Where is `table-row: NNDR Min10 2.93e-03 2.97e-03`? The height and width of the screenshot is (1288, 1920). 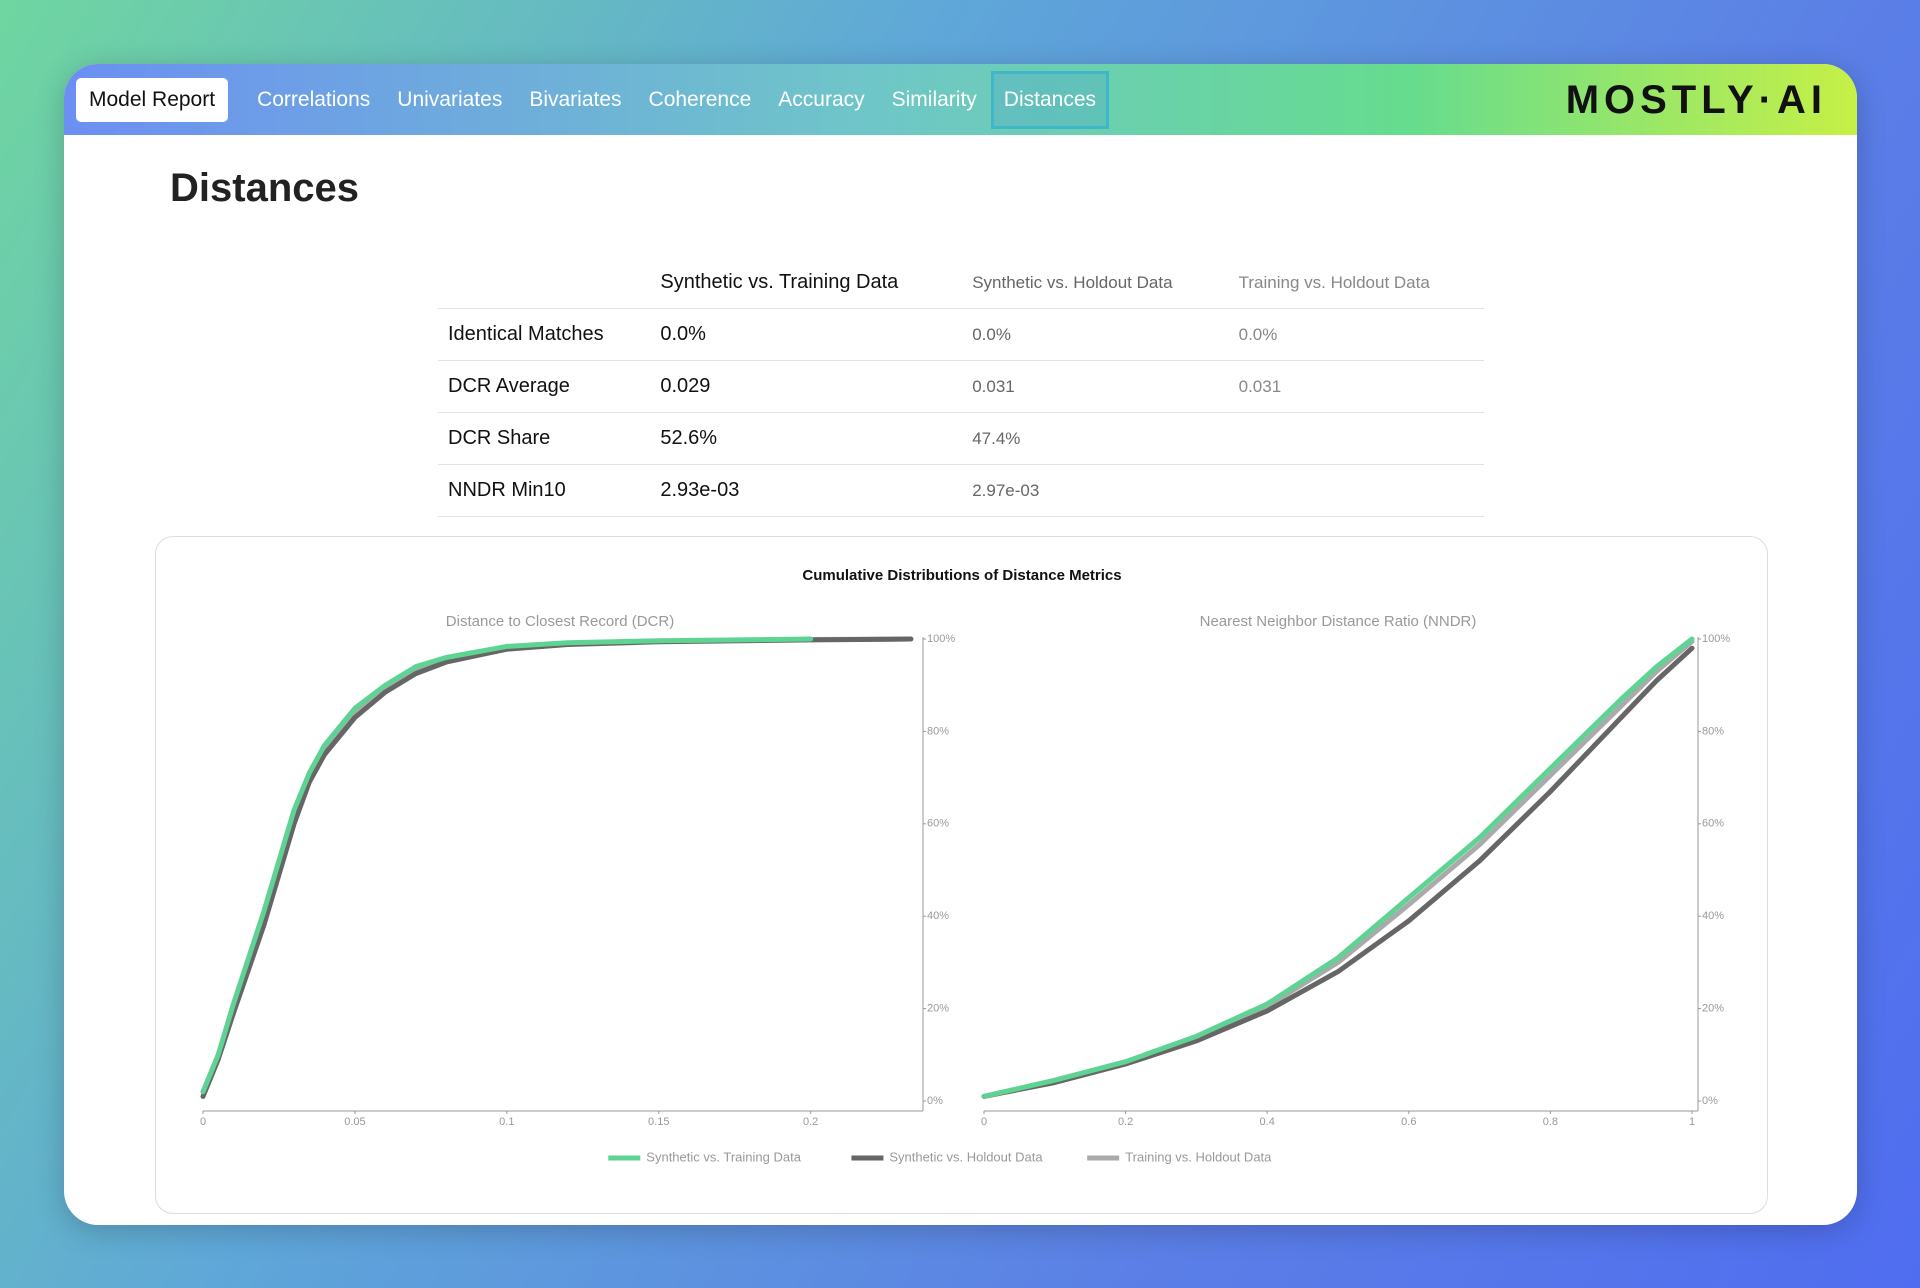
table-row: NNDR Min10 2.93e-03 2.97e-03 is located at coordinates (961, 490).